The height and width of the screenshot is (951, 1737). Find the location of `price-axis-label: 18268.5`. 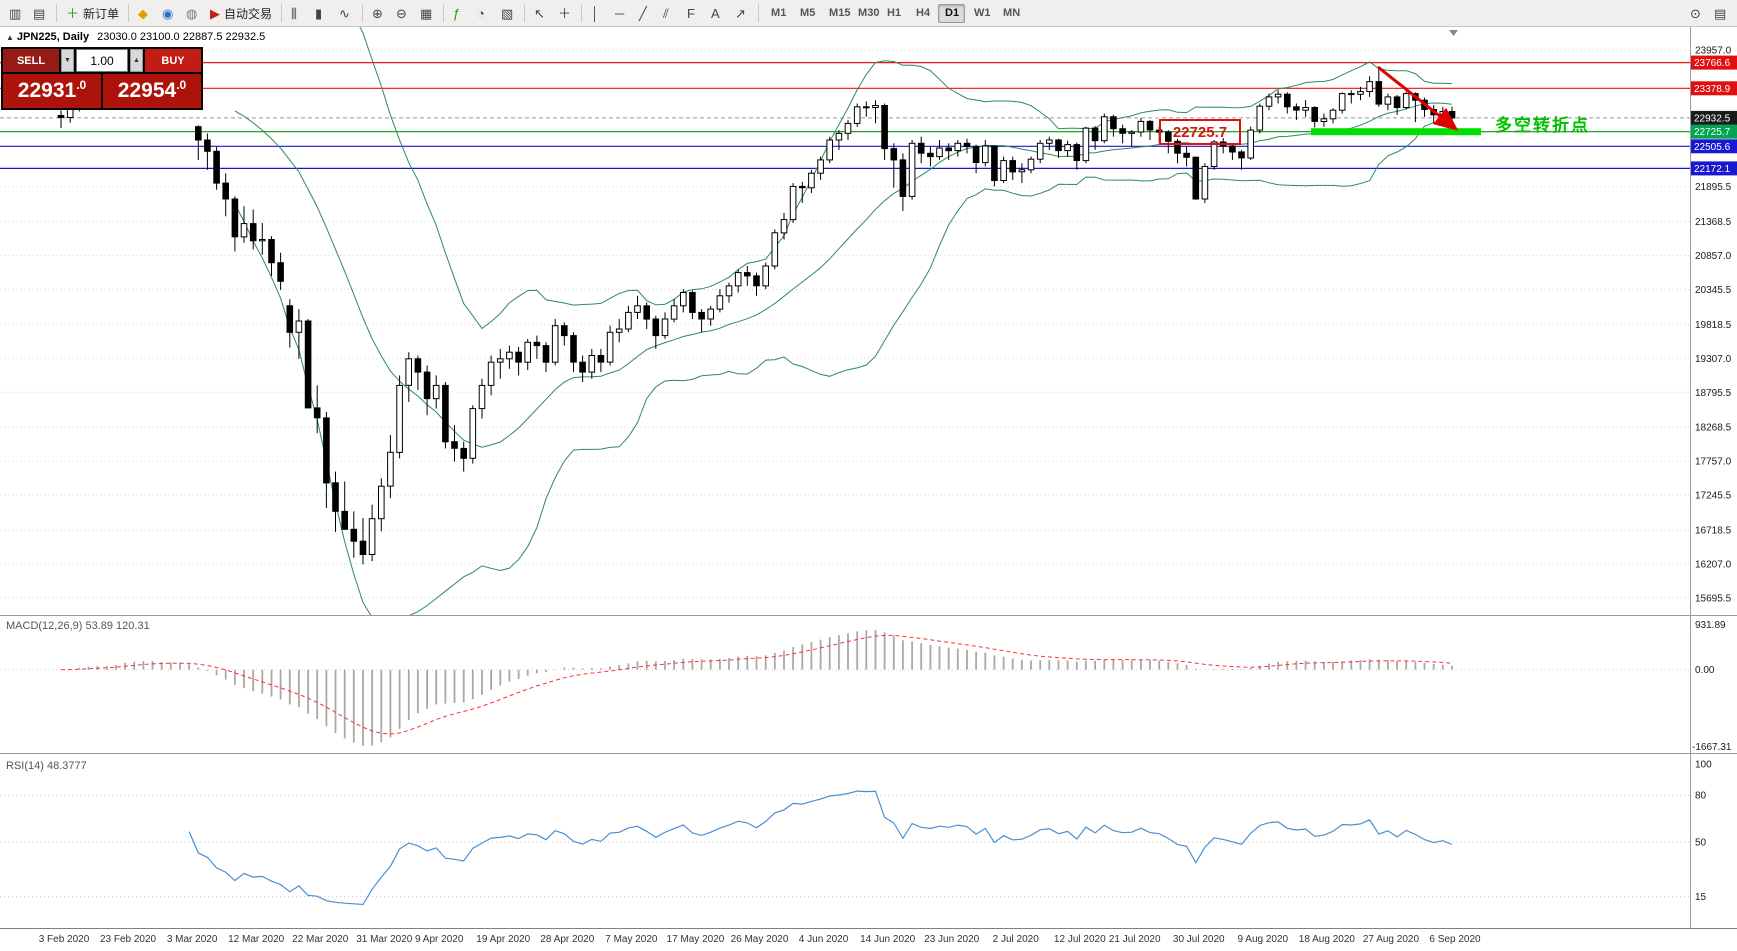

price-axis-label: 18268.5 is located at coordinates (1713, 428).